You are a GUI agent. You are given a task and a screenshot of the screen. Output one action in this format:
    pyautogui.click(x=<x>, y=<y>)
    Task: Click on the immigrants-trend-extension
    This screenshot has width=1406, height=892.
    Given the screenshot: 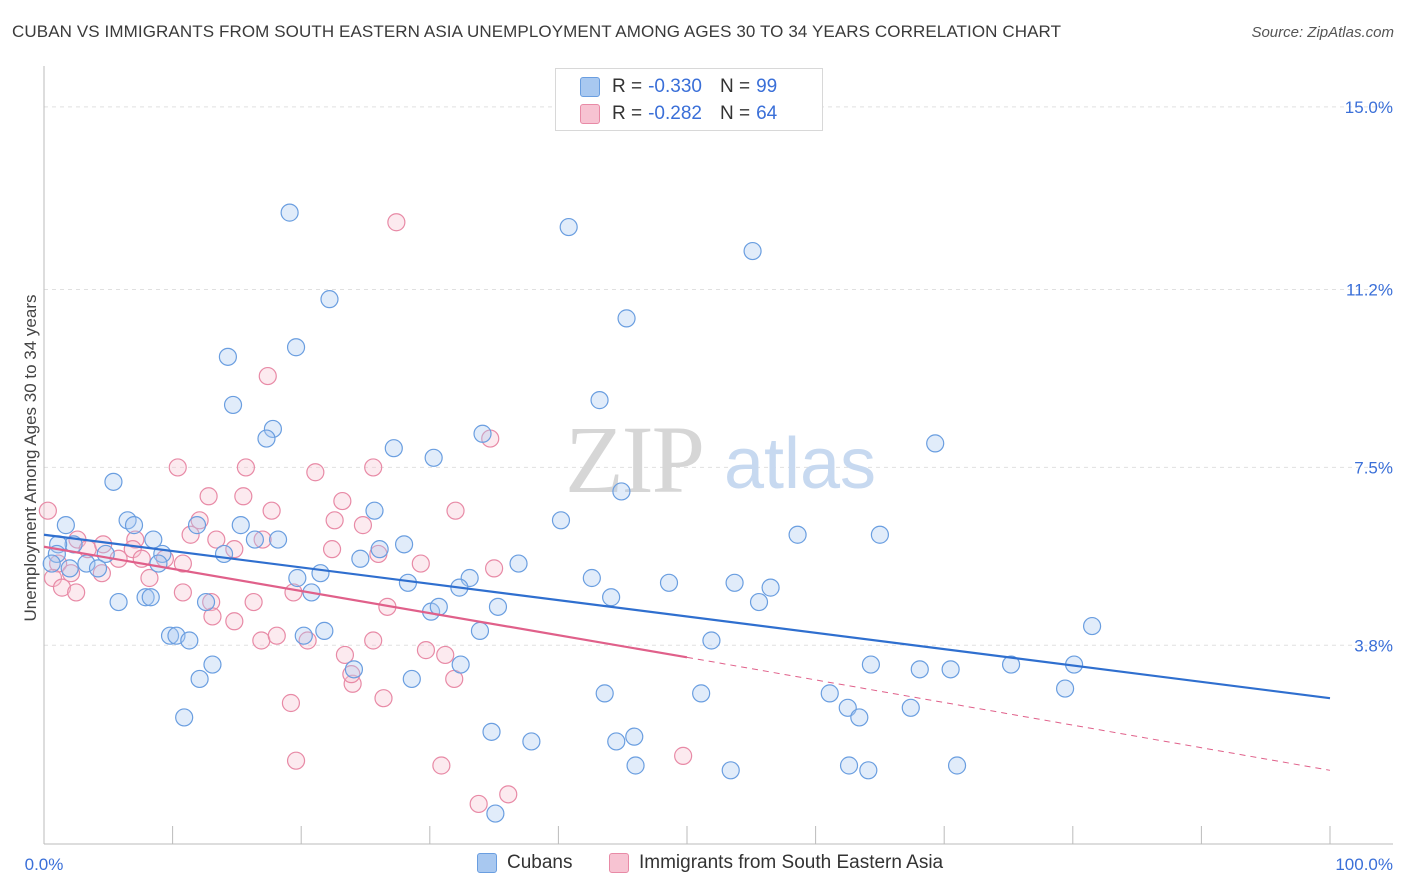 What is the action you would take?
    pyautogui.click(x=1008, y=713)
    